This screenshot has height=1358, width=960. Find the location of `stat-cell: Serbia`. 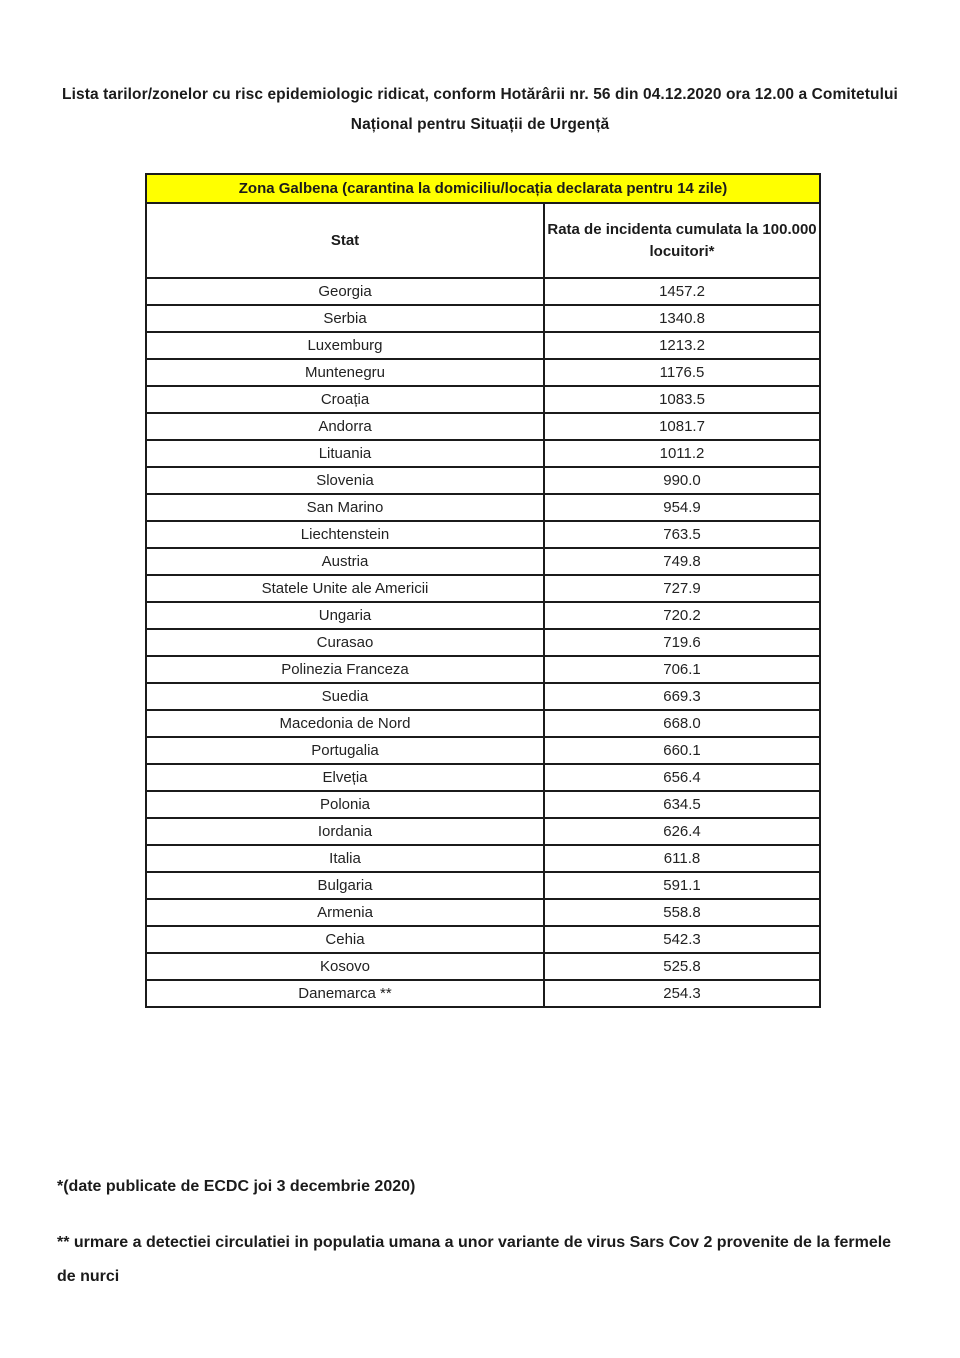

stat-cell: Serbia is located at coordinates (345, 318).